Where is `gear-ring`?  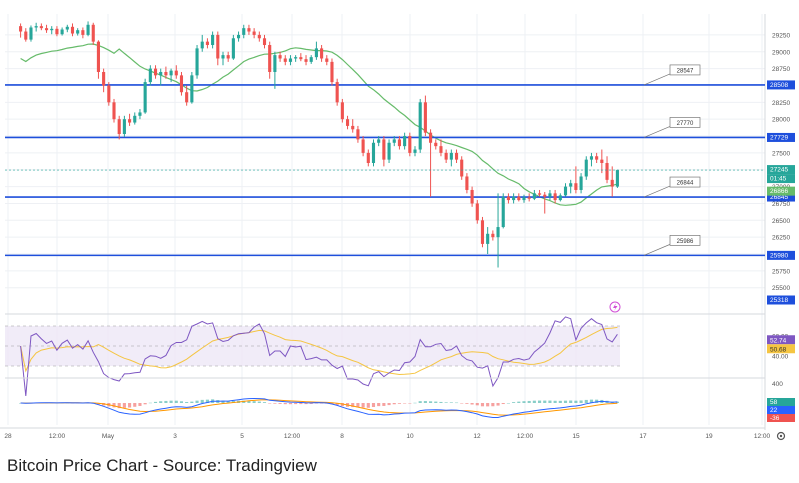 gear-ring is located at coordinates (781, 436).